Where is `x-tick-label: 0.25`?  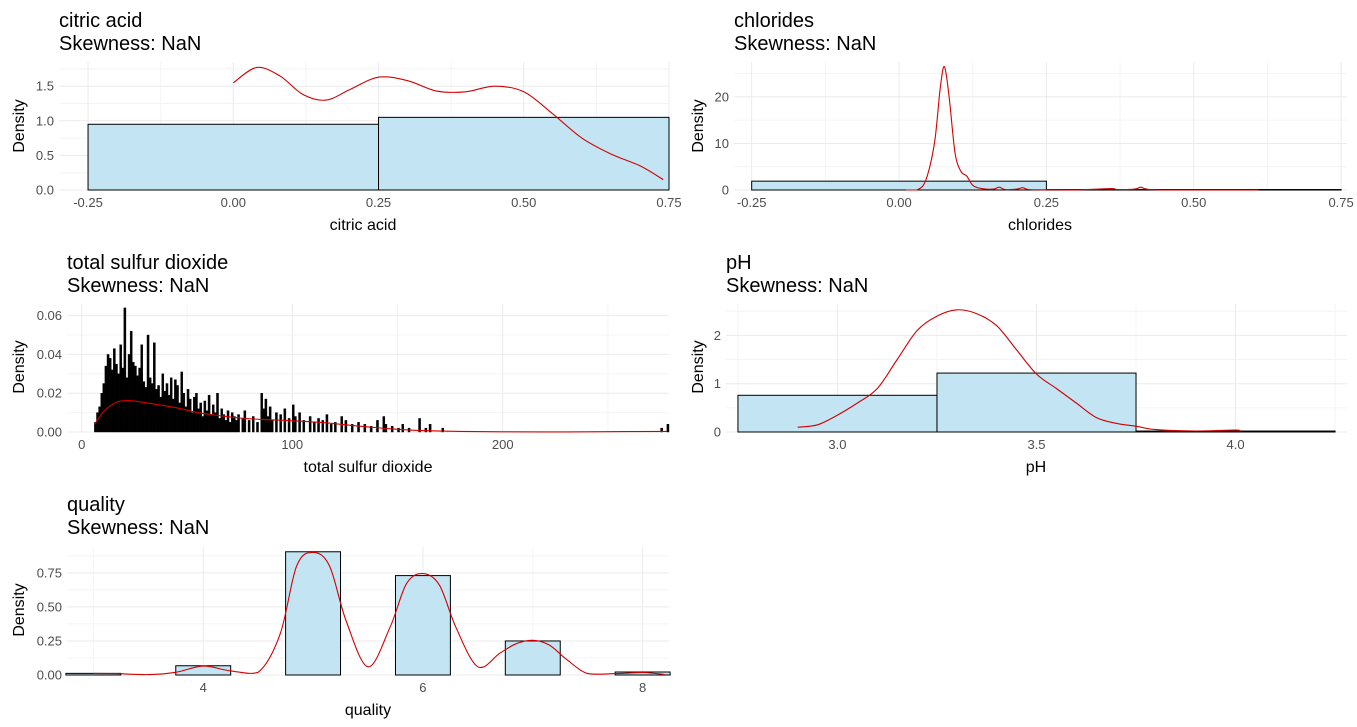 x-tick-label: 0.25 is located at coordinates (1046, 202).